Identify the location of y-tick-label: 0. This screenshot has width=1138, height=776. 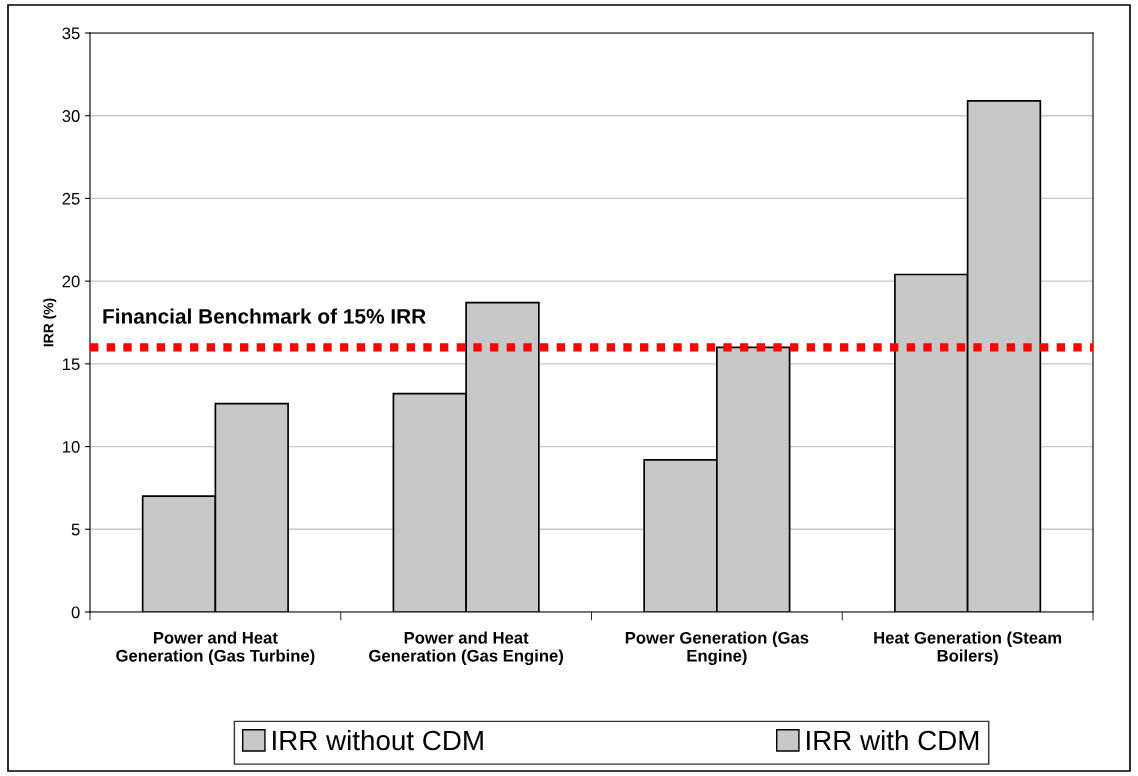
(75, 612).